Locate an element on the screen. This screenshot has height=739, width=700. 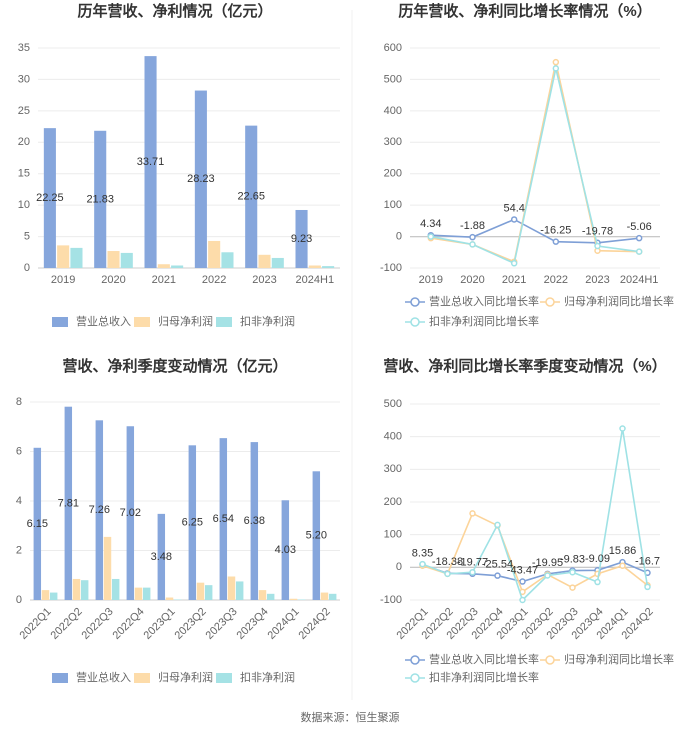
x-tick-label: 2023Q4 is located at coordinates (253, 624).